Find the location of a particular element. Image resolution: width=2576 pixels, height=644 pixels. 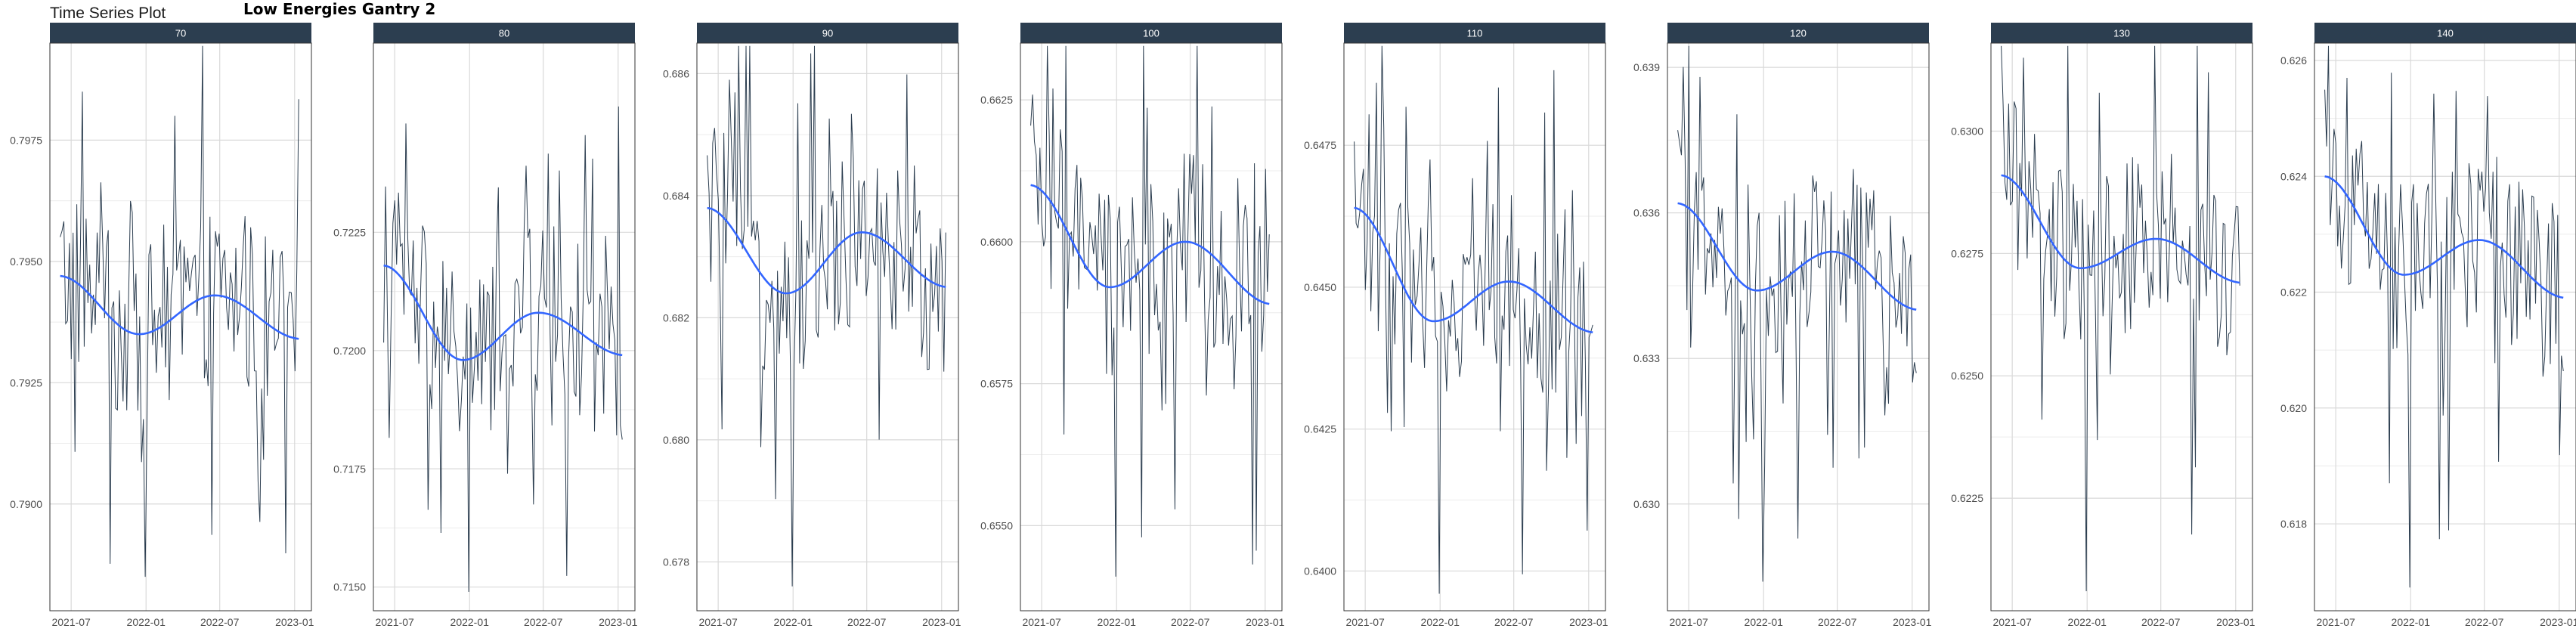

y-tick-label: 0.639 is located at coordinates (1646, 67).